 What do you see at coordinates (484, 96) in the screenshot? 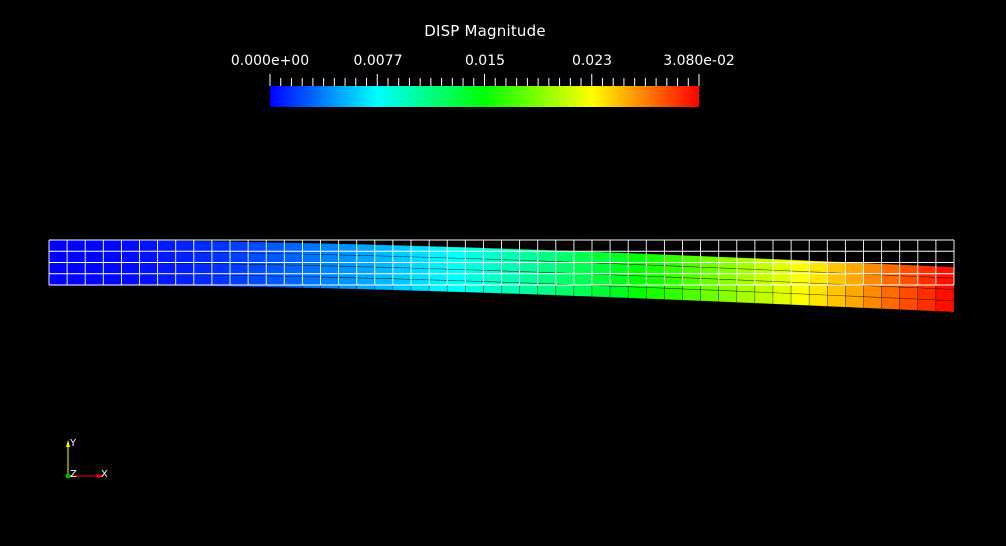
I see `color-bar-gradient` at bounding box center [484, 96].